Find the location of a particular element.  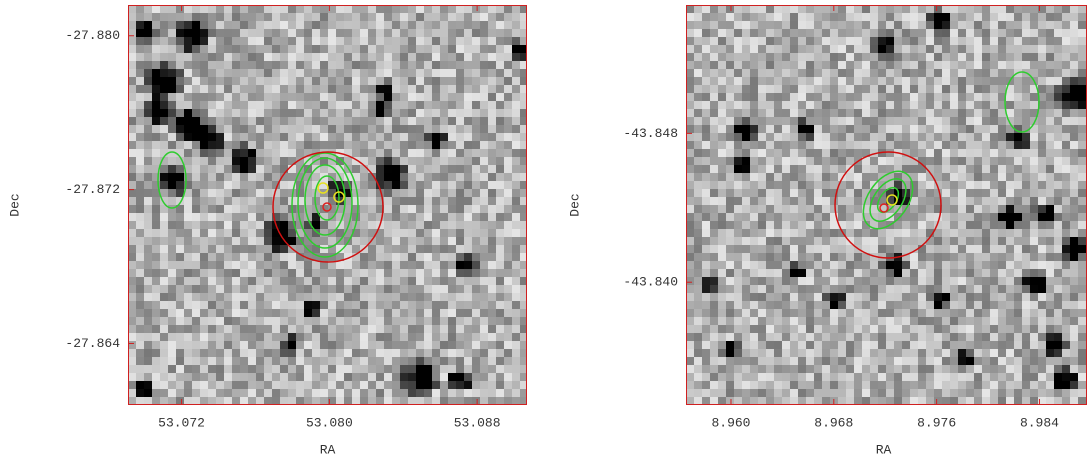

source-marker is located at coordinates (323, 188).